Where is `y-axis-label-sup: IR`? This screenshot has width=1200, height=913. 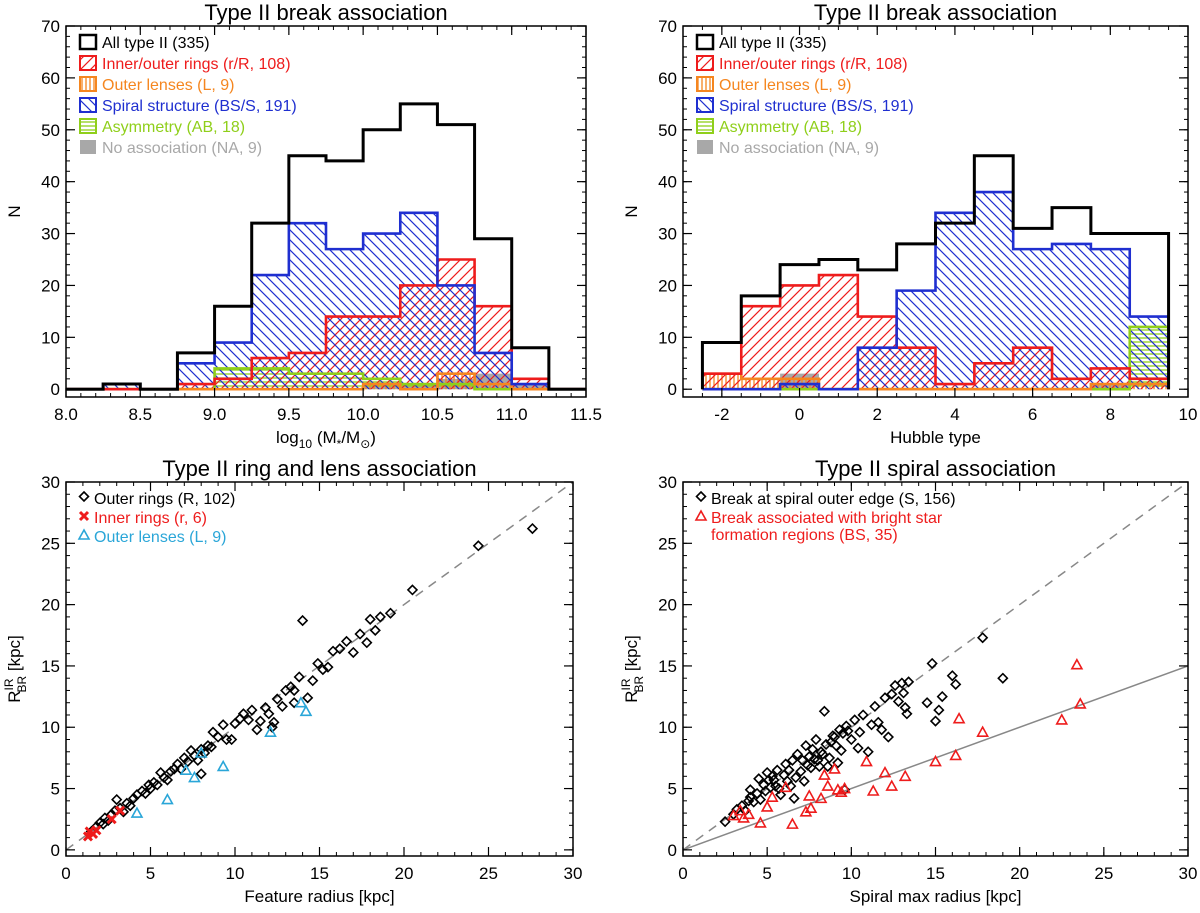 y-axis-label-sup: IR is located at coordinates (9, 684).